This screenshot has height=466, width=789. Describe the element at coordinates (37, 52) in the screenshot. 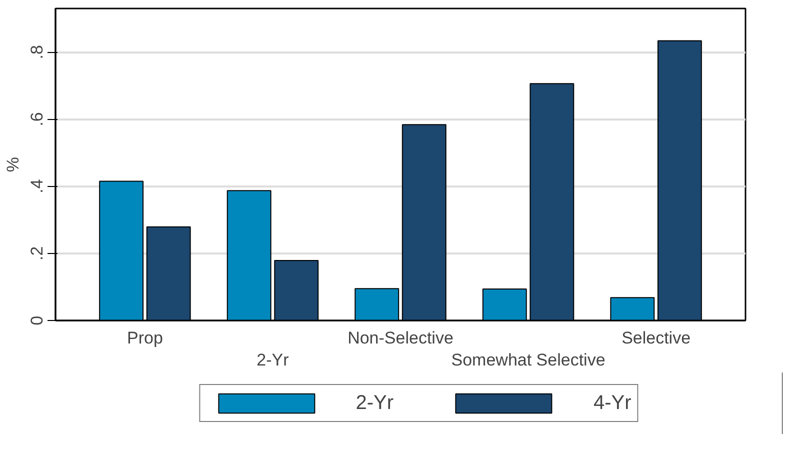

I see `y-tick-label: .8` at that location.